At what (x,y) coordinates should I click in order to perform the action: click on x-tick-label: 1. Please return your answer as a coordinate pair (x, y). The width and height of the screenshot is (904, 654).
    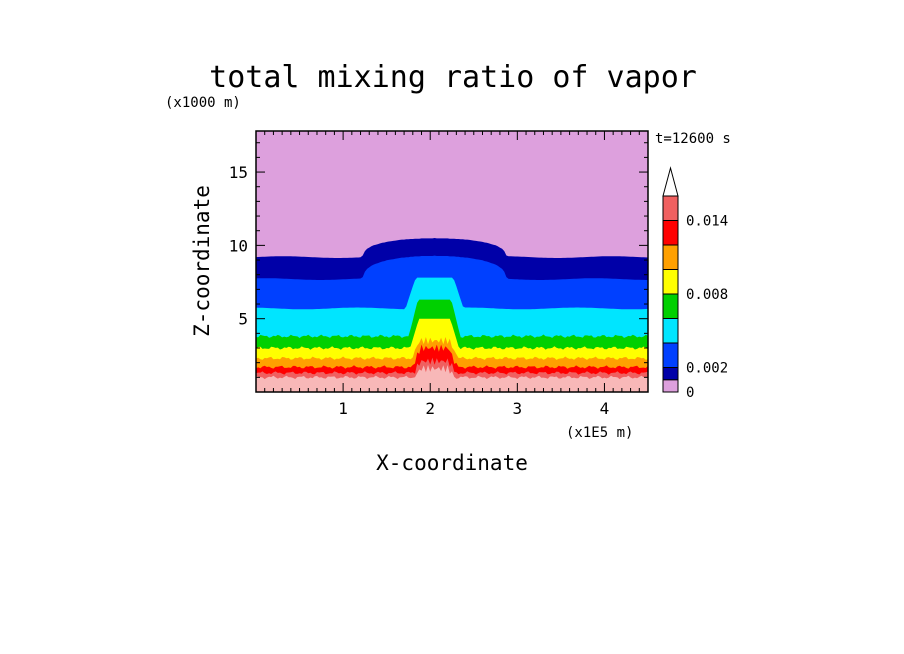
    Looking at the image, I should click on (343, 408).